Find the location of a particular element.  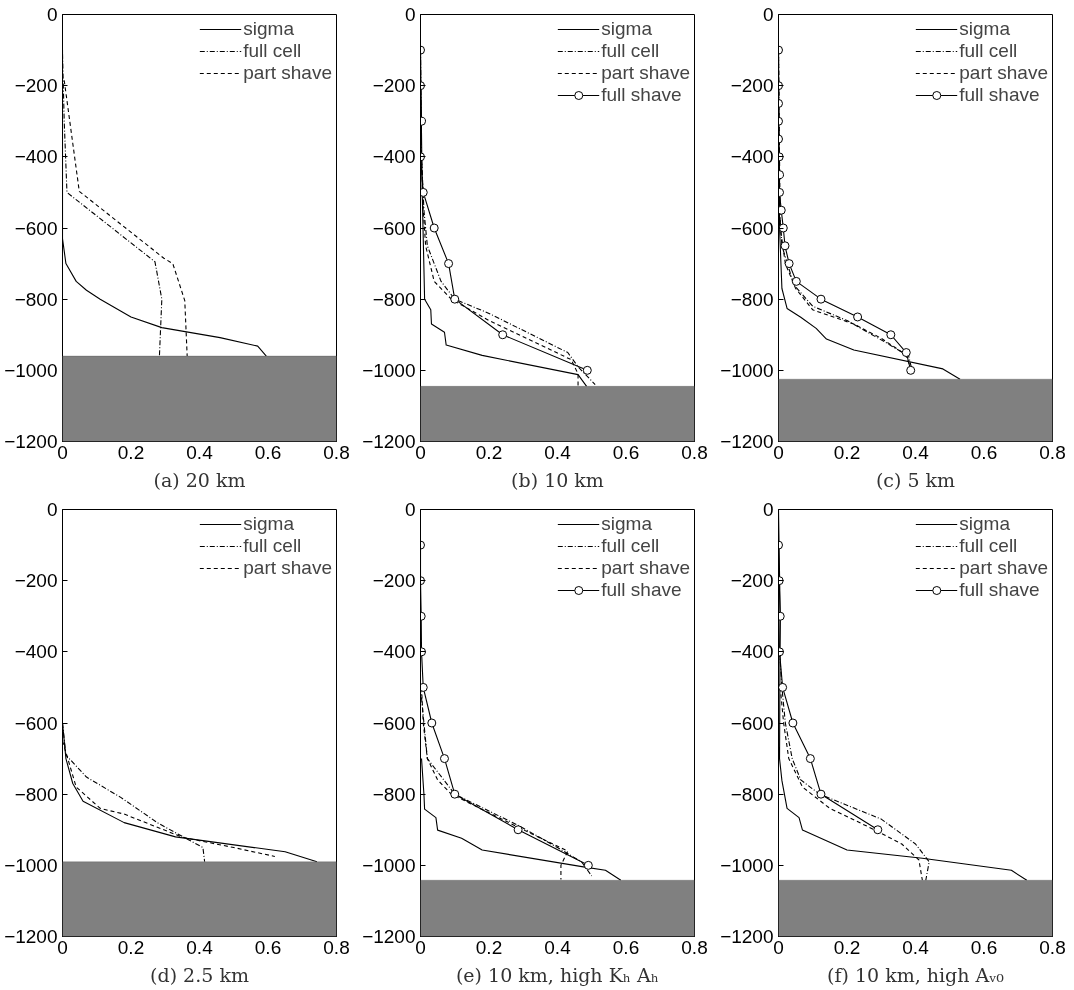

text: (e) 10 km, high Kₕ Aₕ is located at coordinates (557, 974).